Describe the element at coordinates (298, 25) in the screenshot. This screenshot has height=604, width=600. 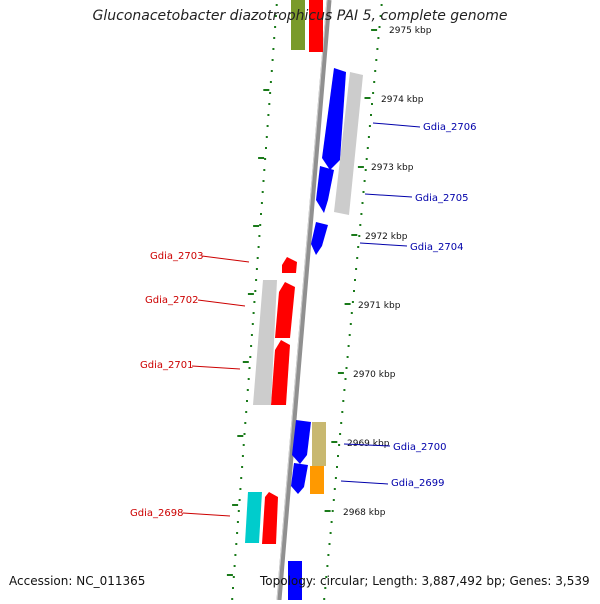
I see `feature-olive` at that location.